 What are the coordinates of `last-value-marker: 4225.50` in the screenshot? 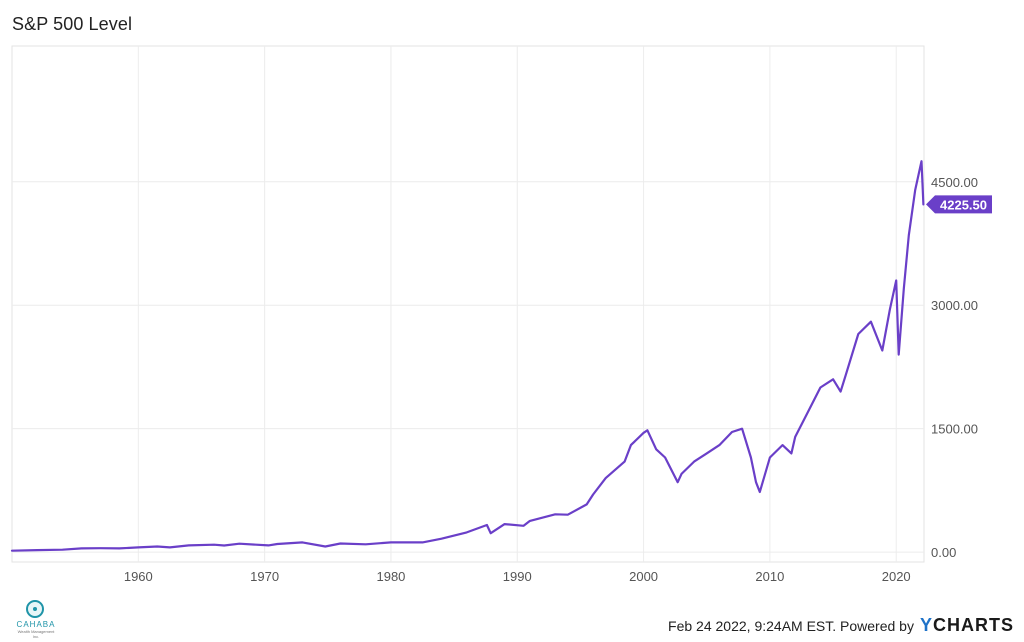 It's located at (959, 204).